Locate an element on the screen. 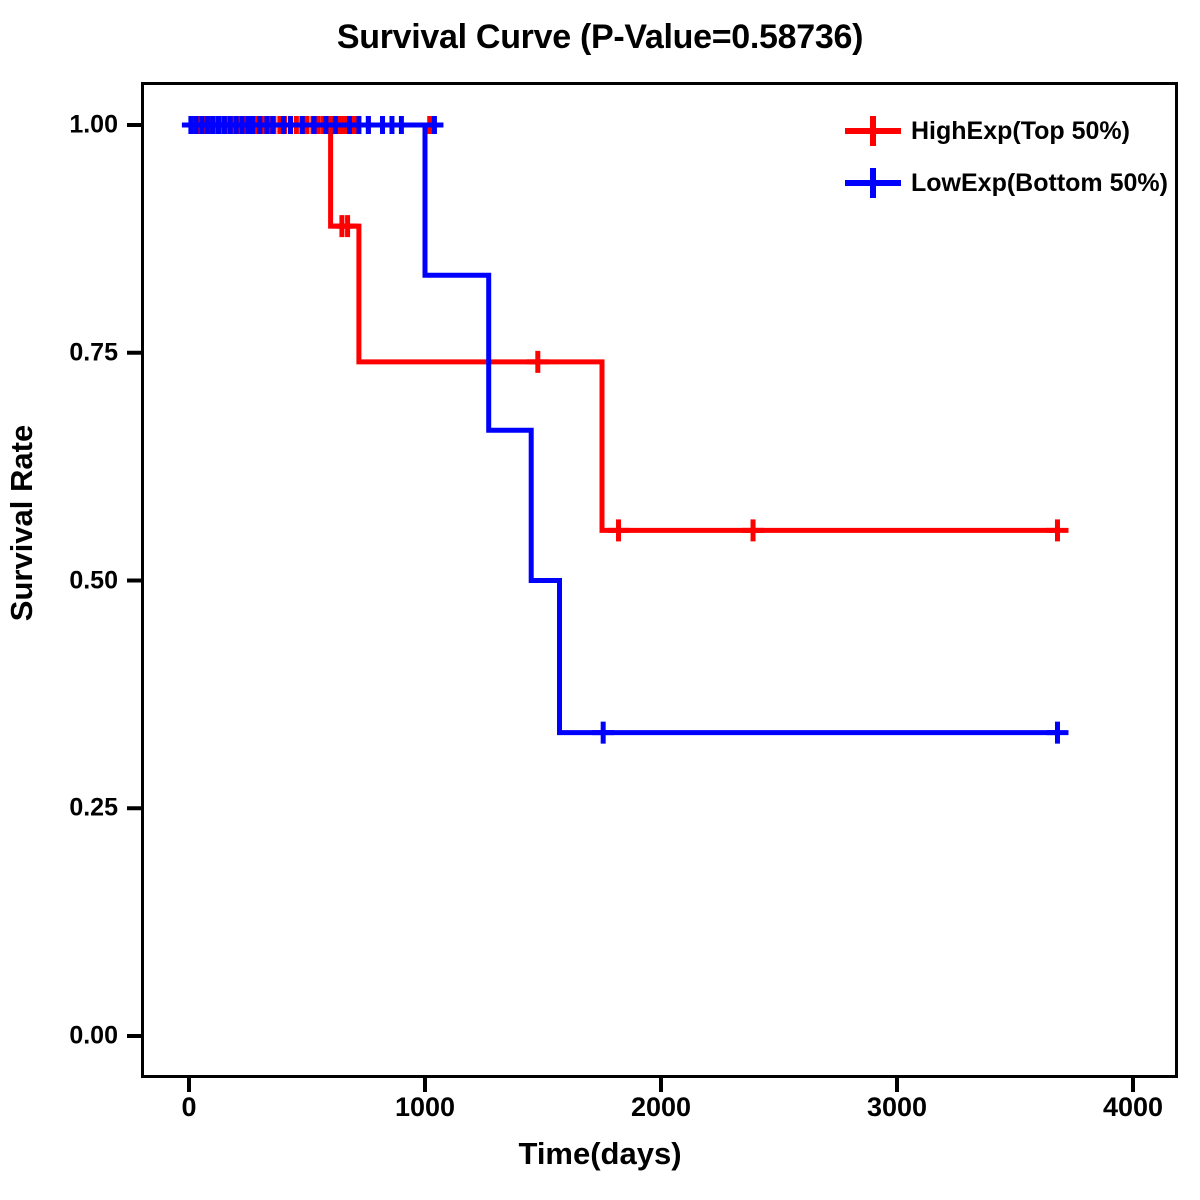 This screenshot has height=1200, width=1200. y-axis-tick-label: 0.00 is located at coordinates (93, 1035).